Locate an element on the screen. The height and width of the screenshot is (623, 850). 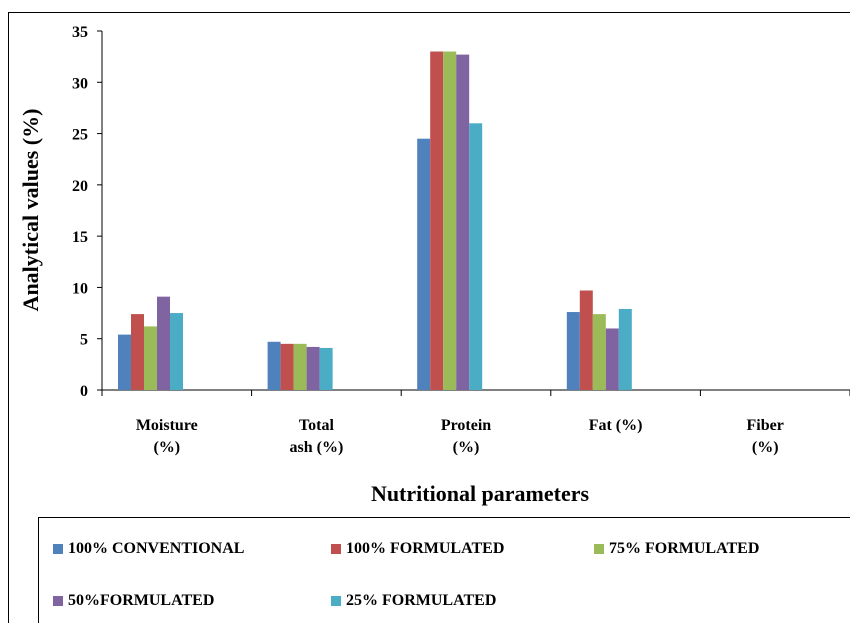
y-tick-label: 20 is located at coordinates (80, 186).